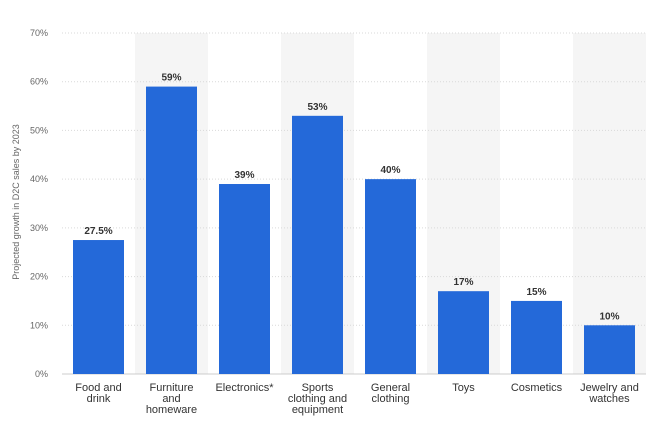 Image resolution: width=656 pixels, height=424 pixels. What do you see at coordinates (98, 388) in the screenshot?
I see `category-label-line: Food and` at bounding box center [98, 388].